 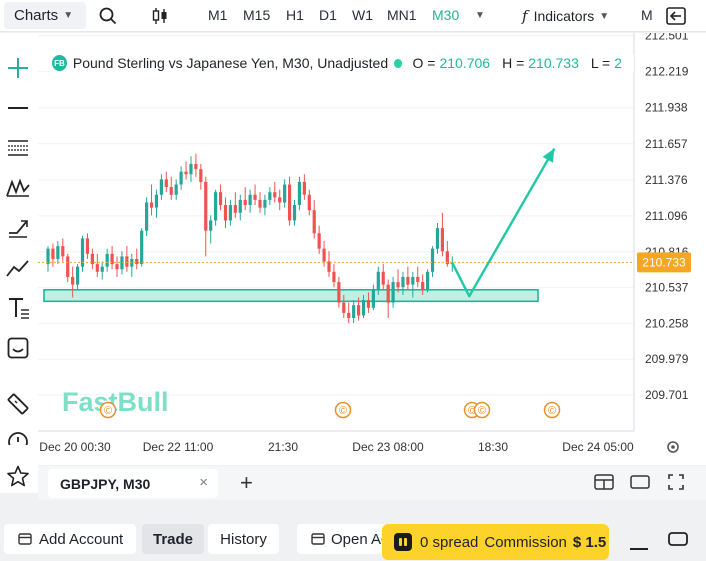 I want to click on x-tick-label: 21:30, so click(x=283, y=447).